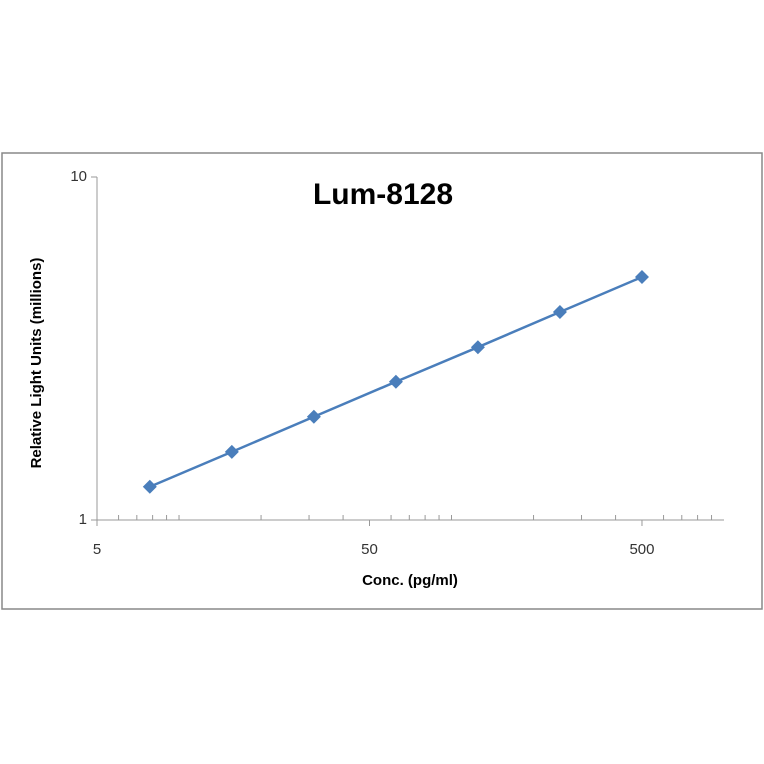 Image resolution: width=764 pixels, height=764 pixels. What do you see at coordinates (36, 363) in the screenshot?
I see `y-axis-label: Relative Light Units (millions)` at bounding box center [36, 363].